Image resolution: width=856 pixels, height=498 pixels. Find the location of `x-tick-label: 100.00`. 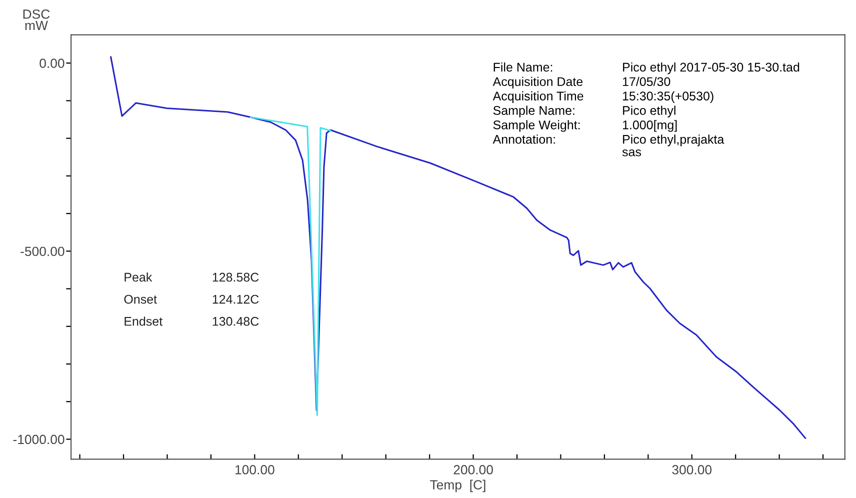

x-tick-label: 100.00 is located at coordinates (254, 469).